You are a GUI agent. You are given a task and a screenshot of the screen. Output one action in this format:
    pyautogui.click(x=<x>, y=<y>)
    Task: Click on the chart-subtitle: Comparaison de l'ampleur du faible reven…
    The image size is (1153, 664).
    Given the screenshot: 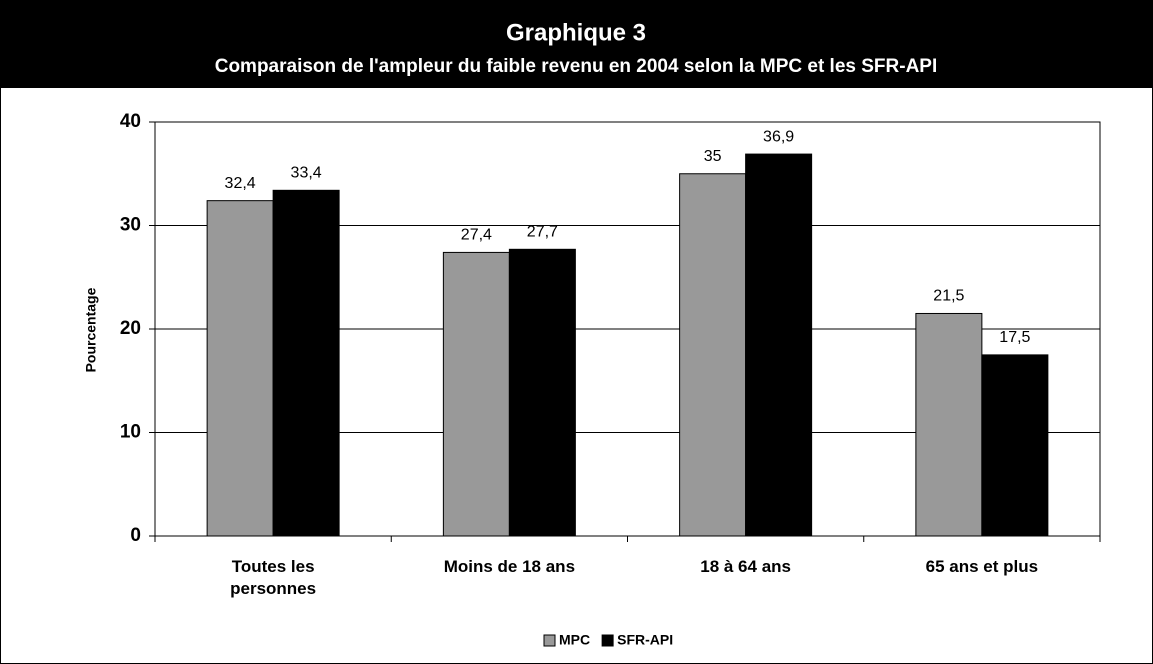 What is the action you would take?
    pyautogui.click(x=576, y=66)
    